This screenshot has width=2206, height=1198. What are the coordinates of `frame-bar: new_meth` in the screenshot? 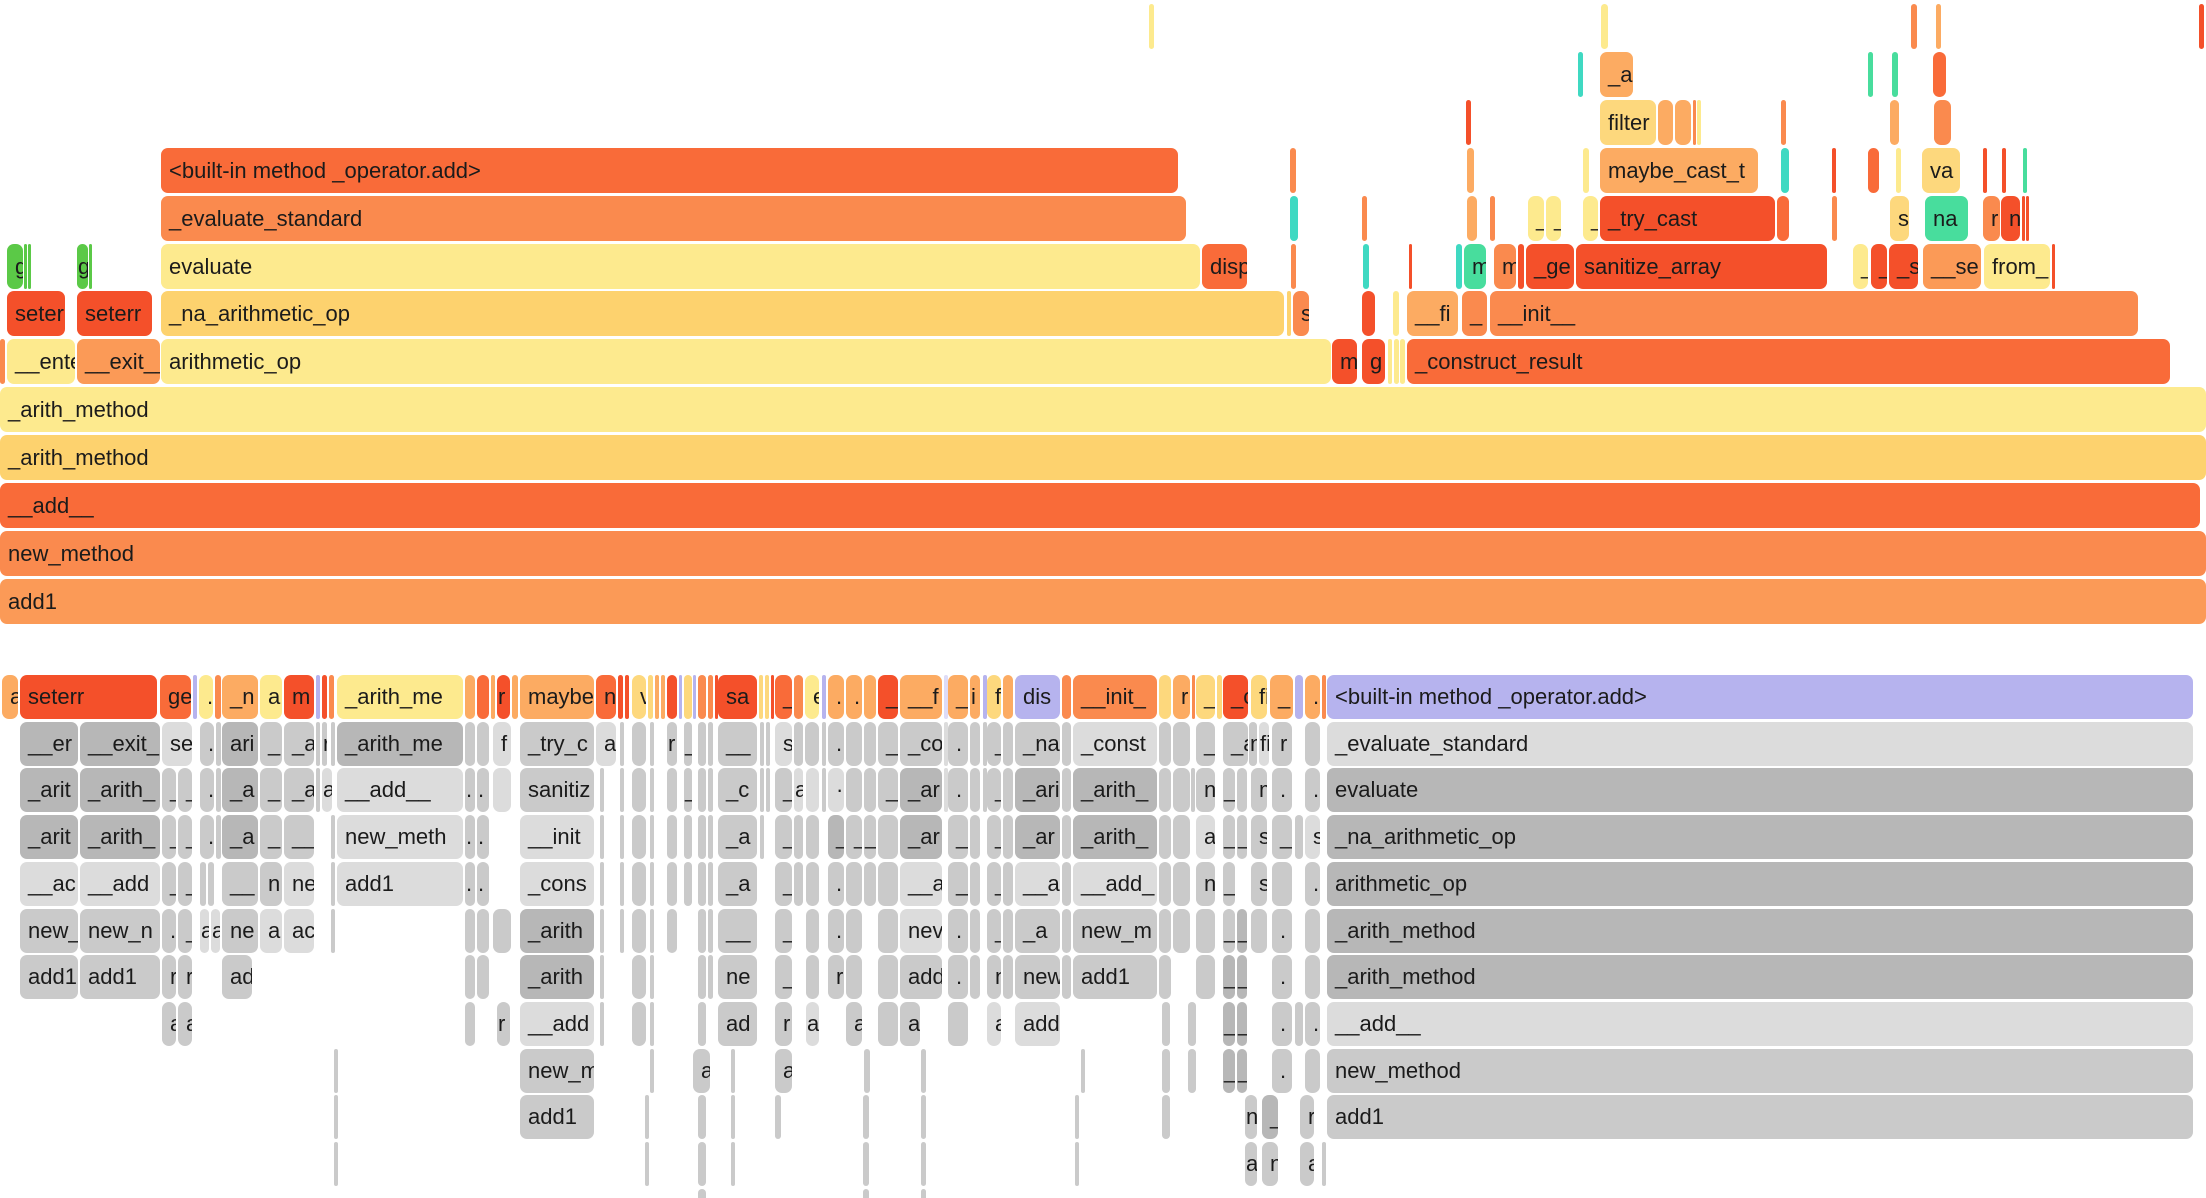 It's located at (400, 837).